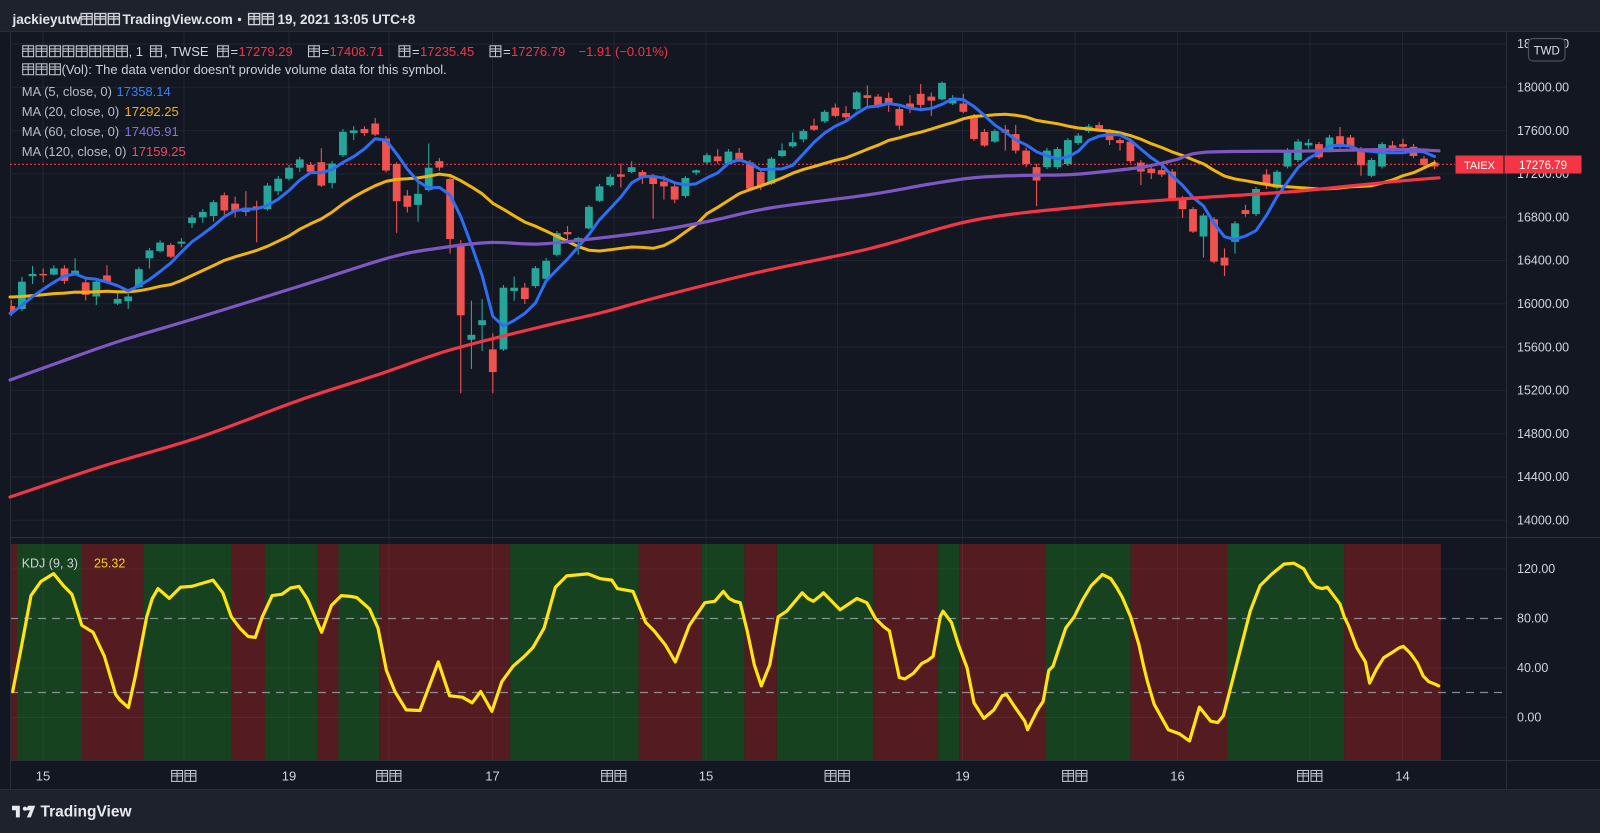  I want to click on svg-text: 80.00, so click(1532, 619).